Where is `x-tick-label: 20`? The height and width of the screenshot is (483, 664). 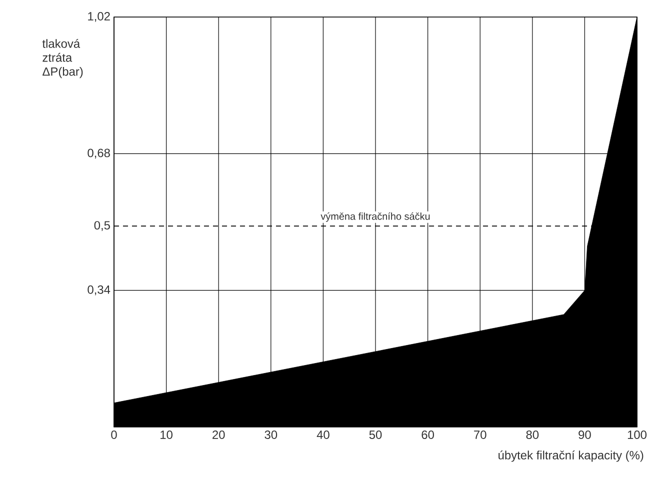 x-tick-label: 20 is located at coordinates (218, 434).